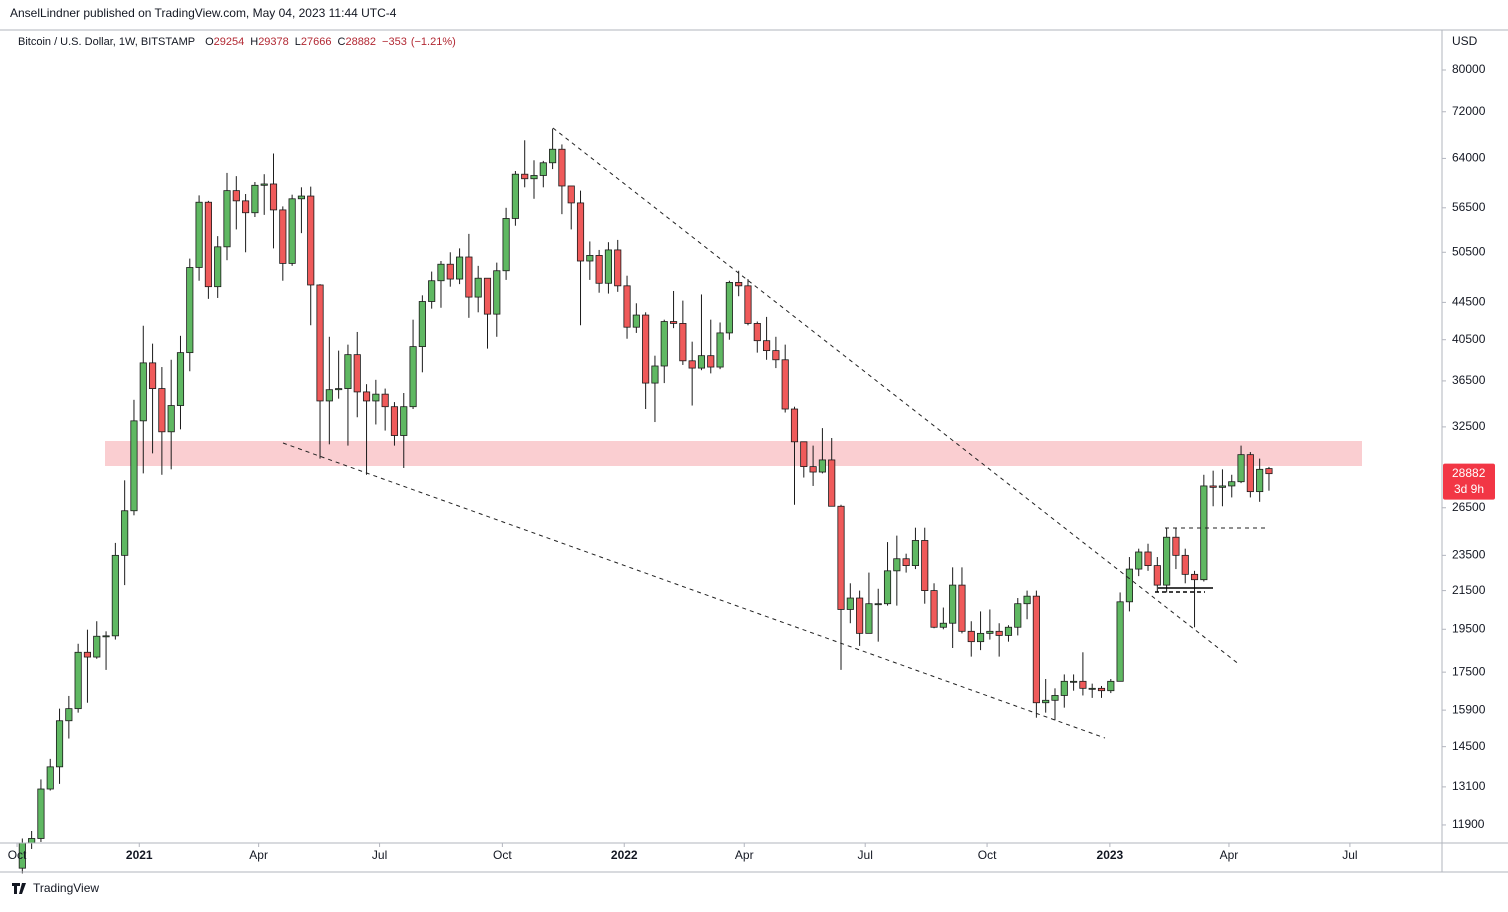 The width and height of the screenshot is (1508, 912). What do you see at coordinates (1469, 746) in the screenshot?
I see `y-tick-label: 14500` at bounding box center [1469, 746].